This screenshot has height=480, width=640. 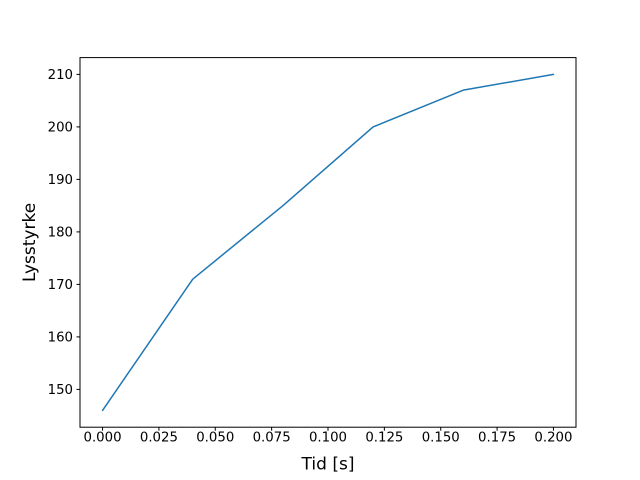 I want to click on x-tick-label: 0.100, so click(x=328, y=437).